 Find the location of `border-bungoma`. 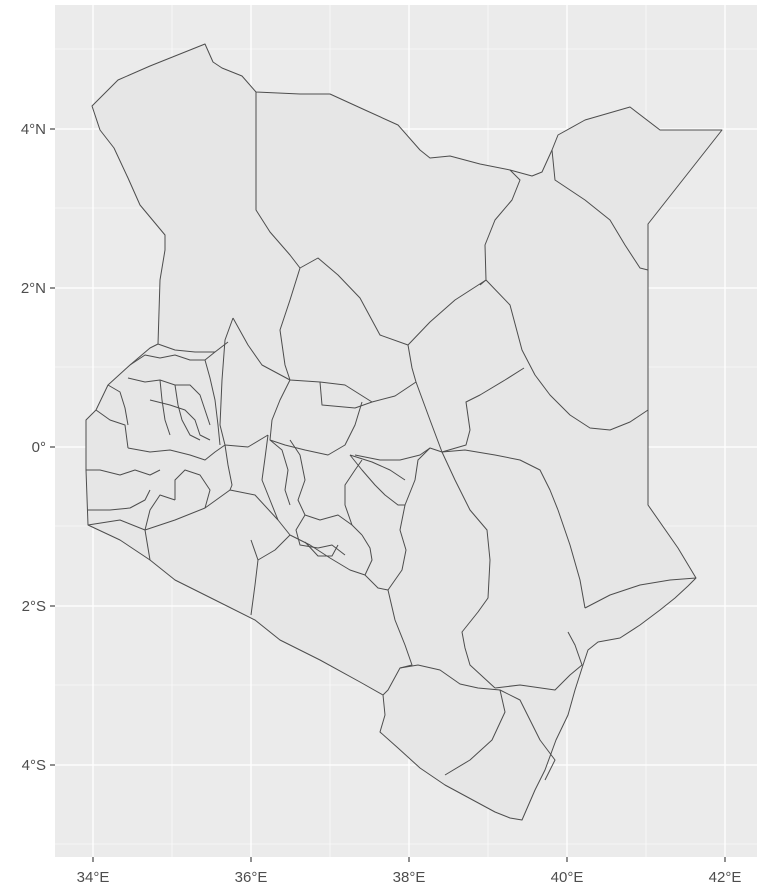

border-bungoma is located at coordinates (179, 353).